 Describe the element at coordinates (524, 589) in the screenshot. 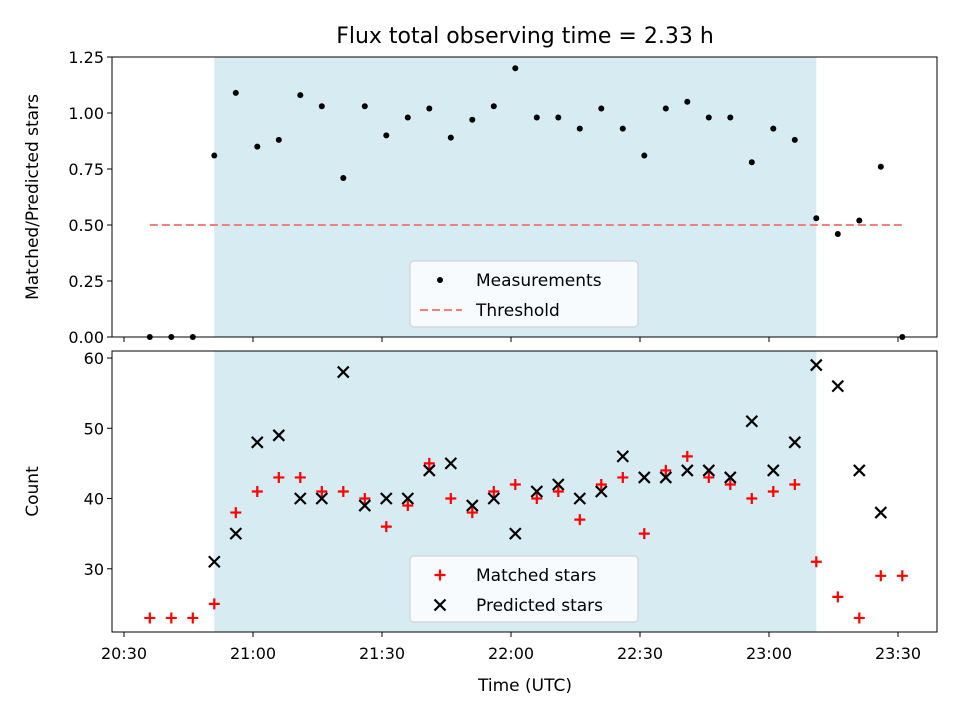

I see `legend: Matched stars Predicted stars` at that location.